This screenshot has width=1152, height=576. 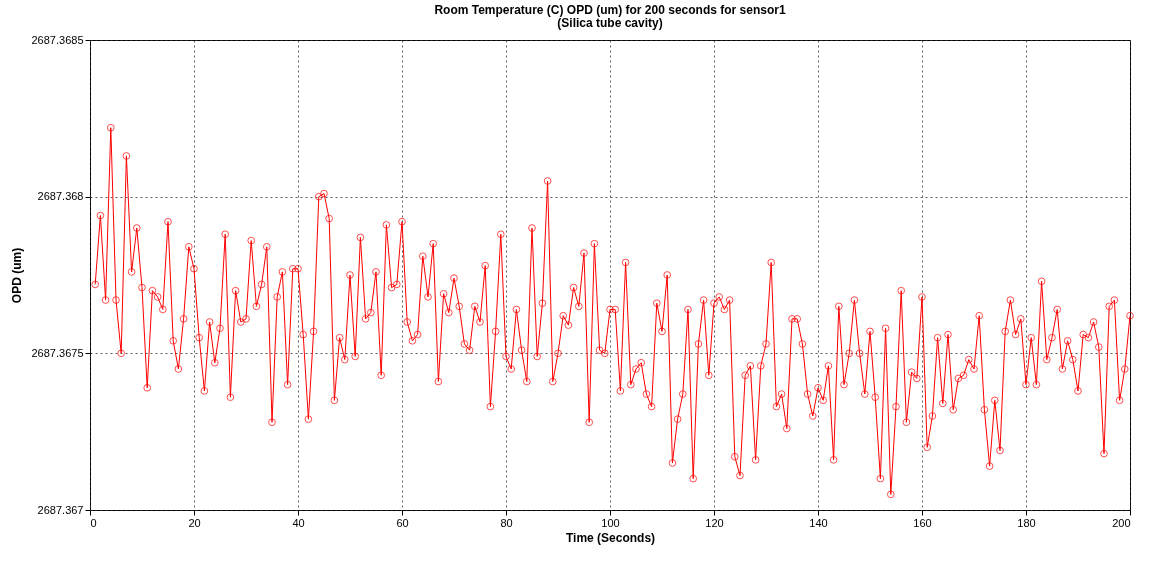 I want to click on x-axis-title: Time (Seconds), so click(x=610, y=537).